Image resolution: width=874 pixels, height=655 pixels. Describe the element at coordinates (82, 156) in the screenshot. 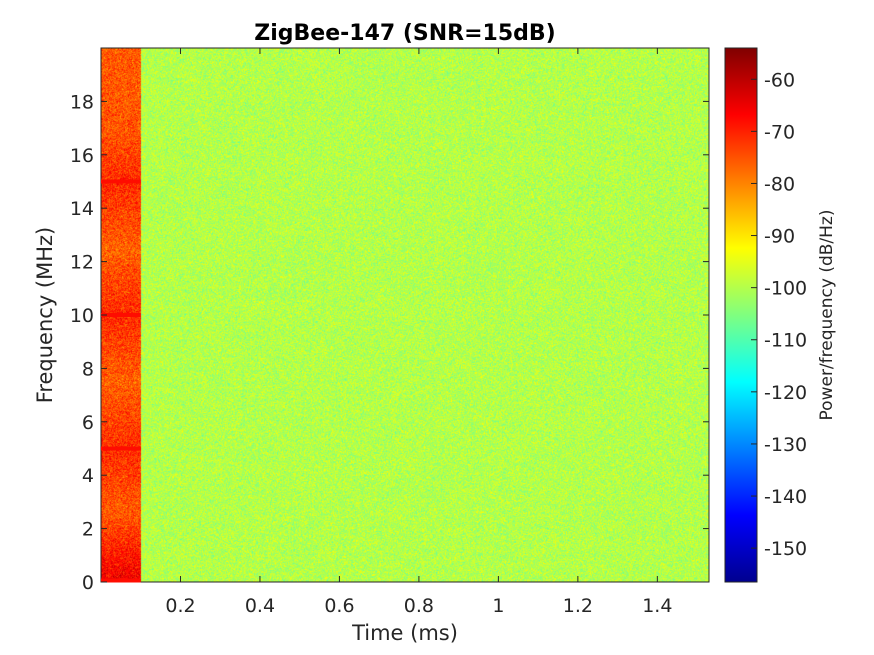

I see `y-tick-label: 16` at that location.